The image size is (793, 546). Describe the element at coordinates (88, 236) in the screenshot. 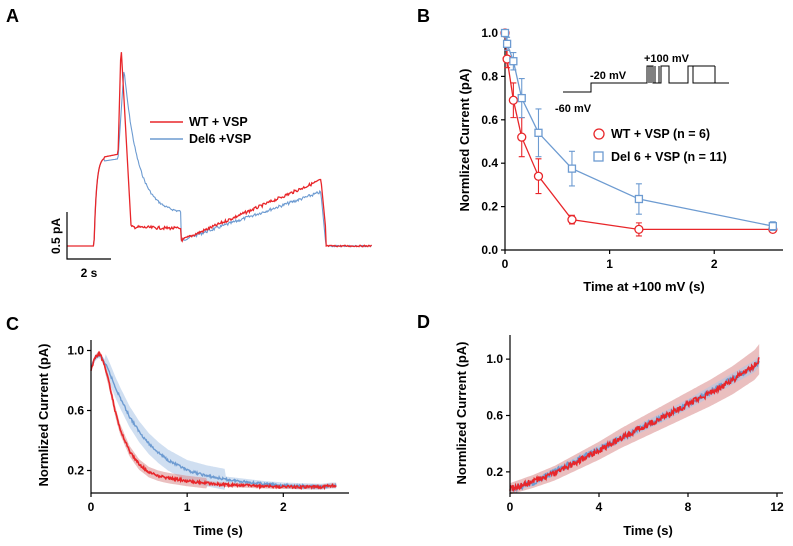

I see `panel-a-scale-bar` at that location.